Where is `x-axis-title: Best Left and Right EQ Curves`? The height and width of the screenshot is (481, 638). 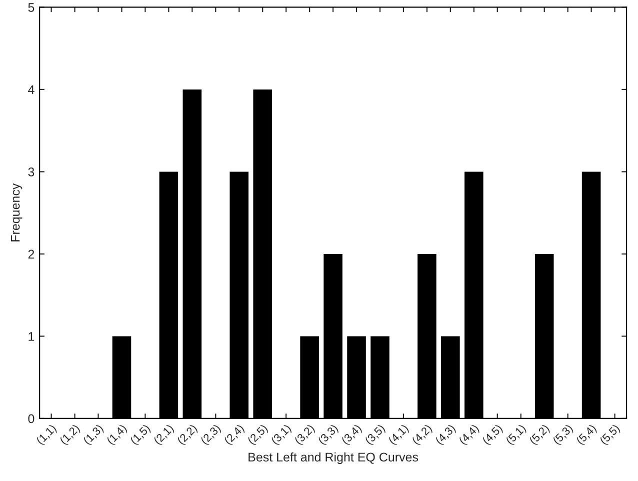
x-axis-title: Best Left and Right EQ Curves is located at coordinates (333, 458).